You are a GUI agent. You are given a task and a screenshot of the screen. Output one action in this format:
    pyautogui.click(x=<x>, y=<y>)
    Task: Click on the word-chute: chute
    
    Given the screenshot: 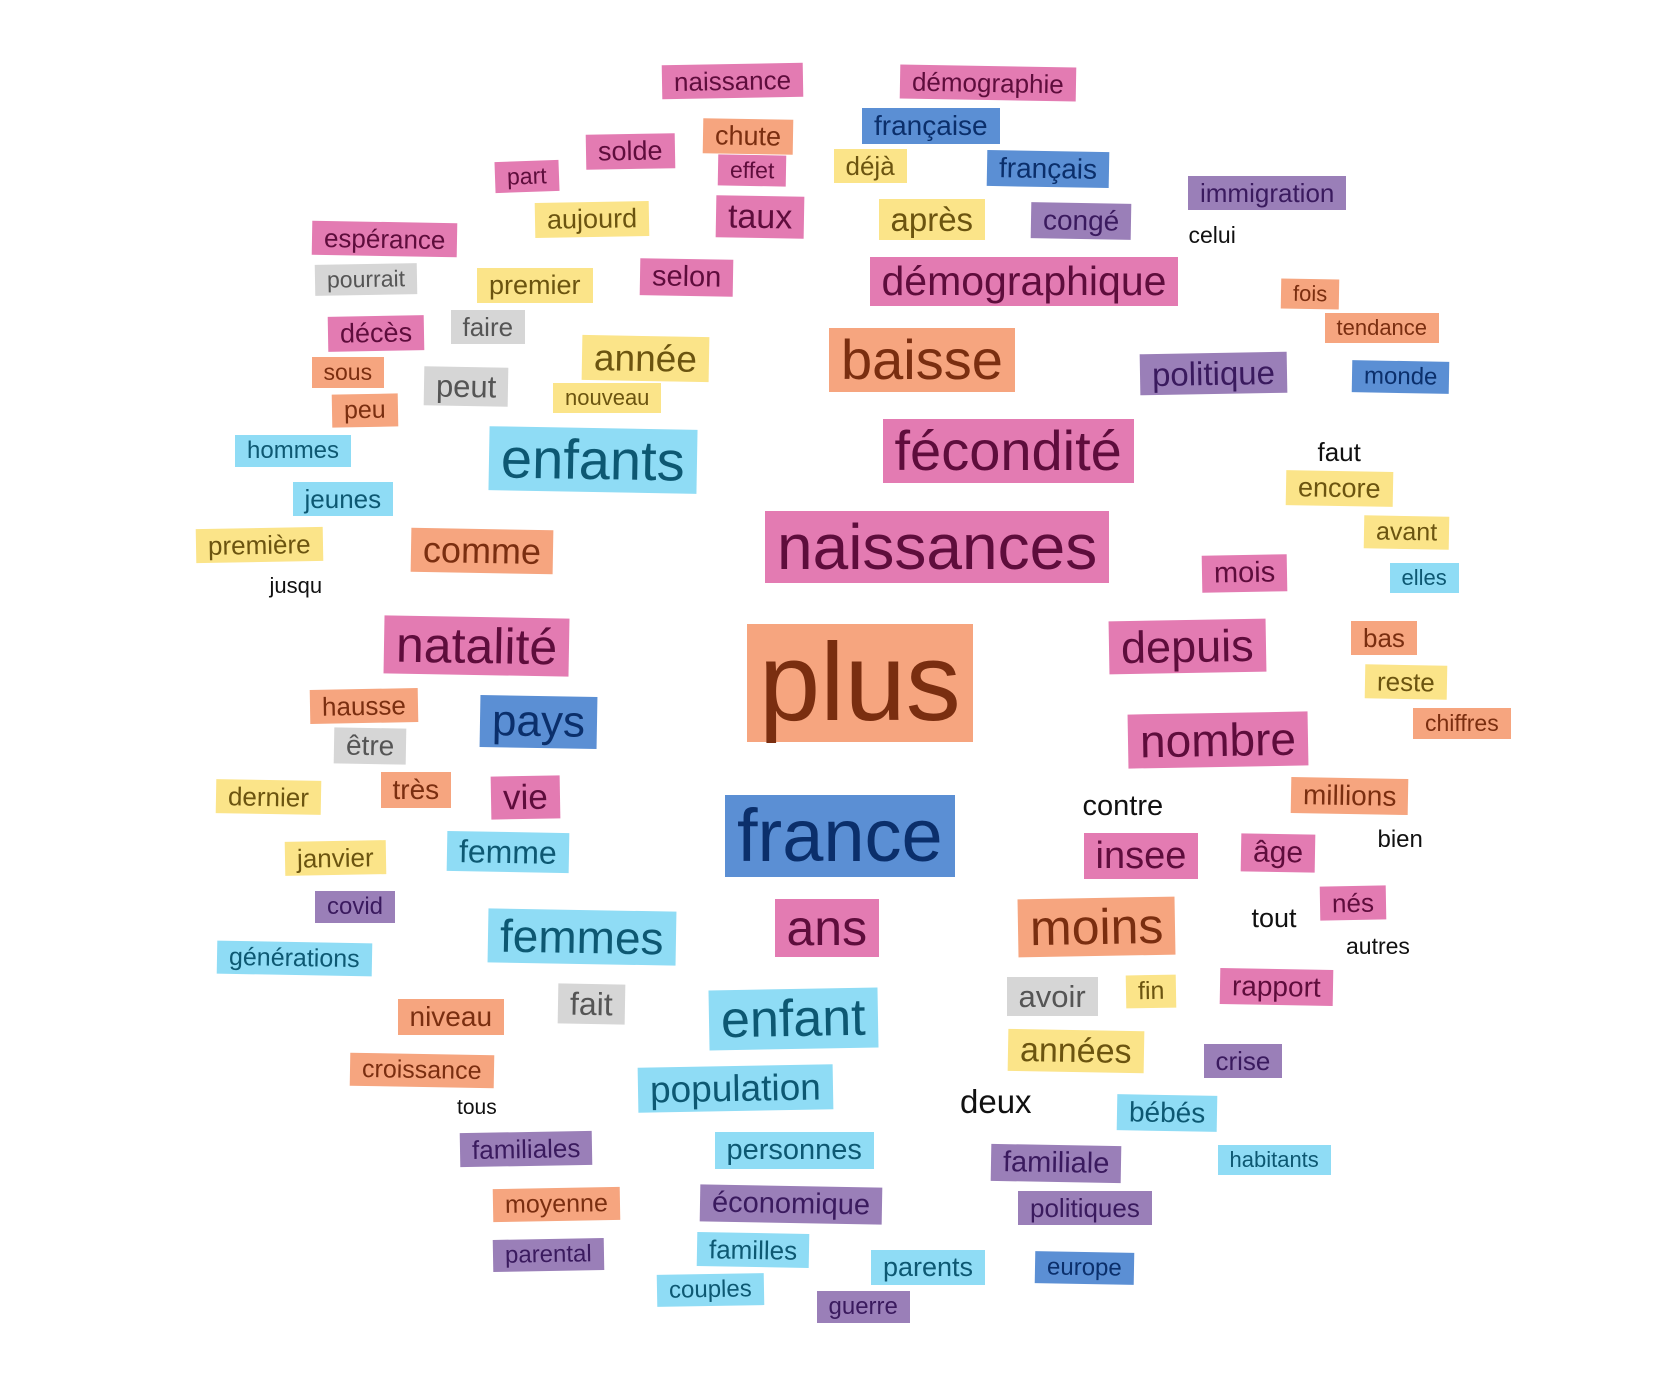 What is the action you would take?
    pyautogui.click(x=748, y=136)
    